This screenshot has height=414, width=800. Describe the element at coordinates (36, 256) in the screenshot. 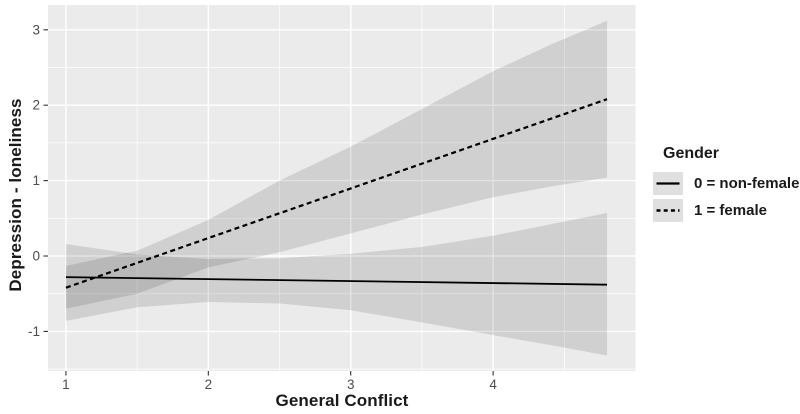

I see `y-tick-label: 0` at that location.